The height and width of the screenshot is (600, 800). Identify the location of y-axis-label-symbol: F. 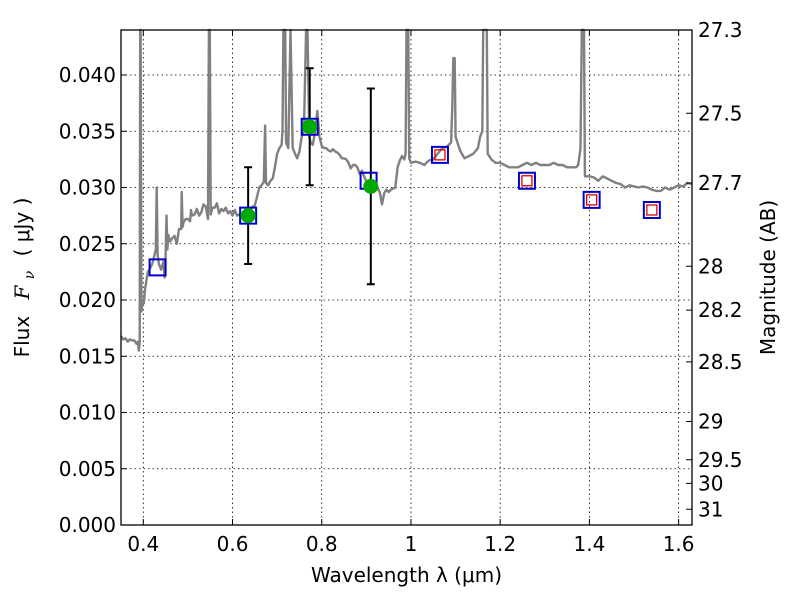
(22, 292).